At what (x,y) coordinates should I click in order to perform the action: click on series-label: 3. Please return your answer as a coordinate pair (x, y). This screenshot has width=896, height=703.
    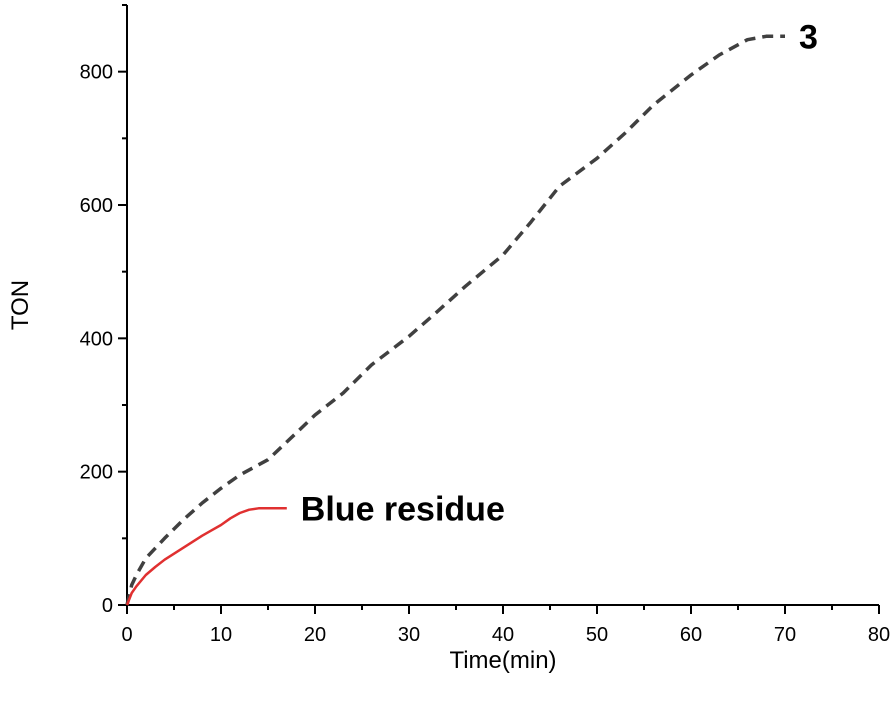
    Looking at the image, I should click on (808, 37).